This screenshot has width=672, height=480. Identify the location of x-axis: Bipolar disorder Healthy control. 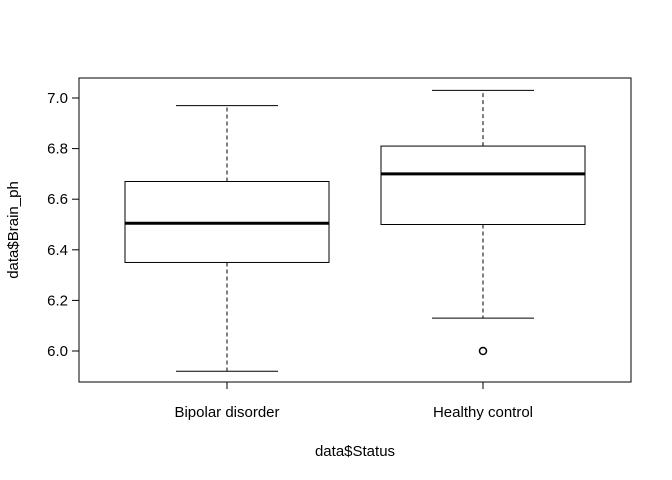
(353, 401).